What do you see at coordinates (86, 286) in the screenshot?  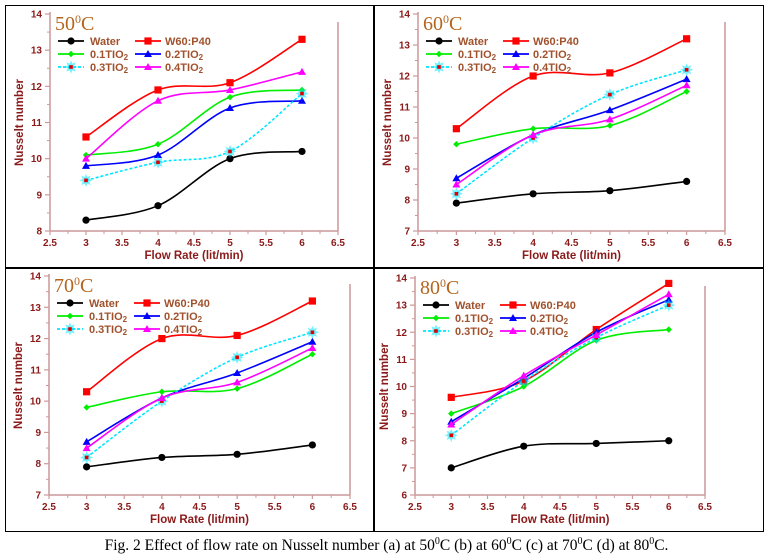 I see `temp-unit: C` at bounding box center [86, 286].